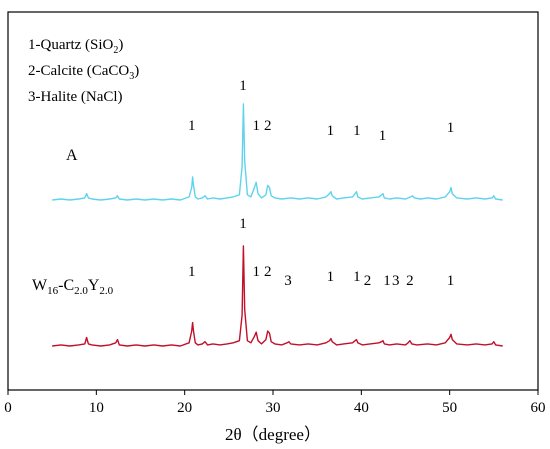  What do you see at coordinates (184, 408) in the screenshot?
I see `x-tick-label: 20` at bounding box center [184, 408].